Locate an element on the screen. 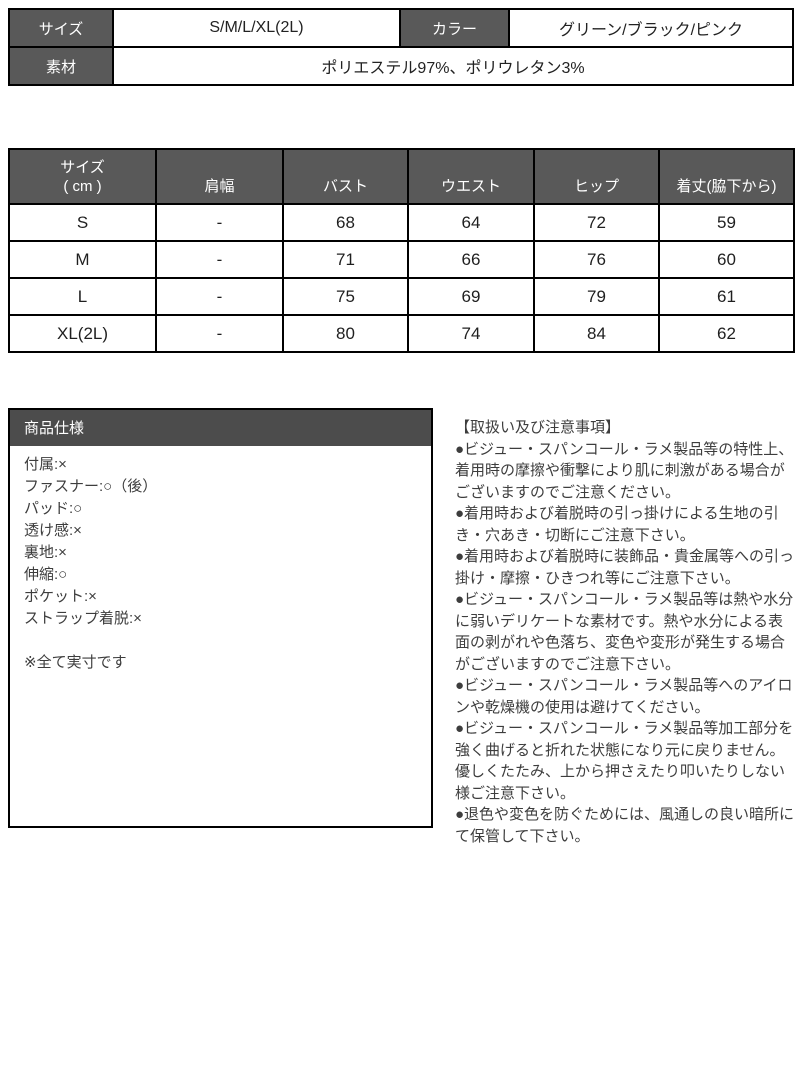 The height and width of the screenshot is (1067, 800). header-waist: ウエスト is located at coordinates (471, 176).